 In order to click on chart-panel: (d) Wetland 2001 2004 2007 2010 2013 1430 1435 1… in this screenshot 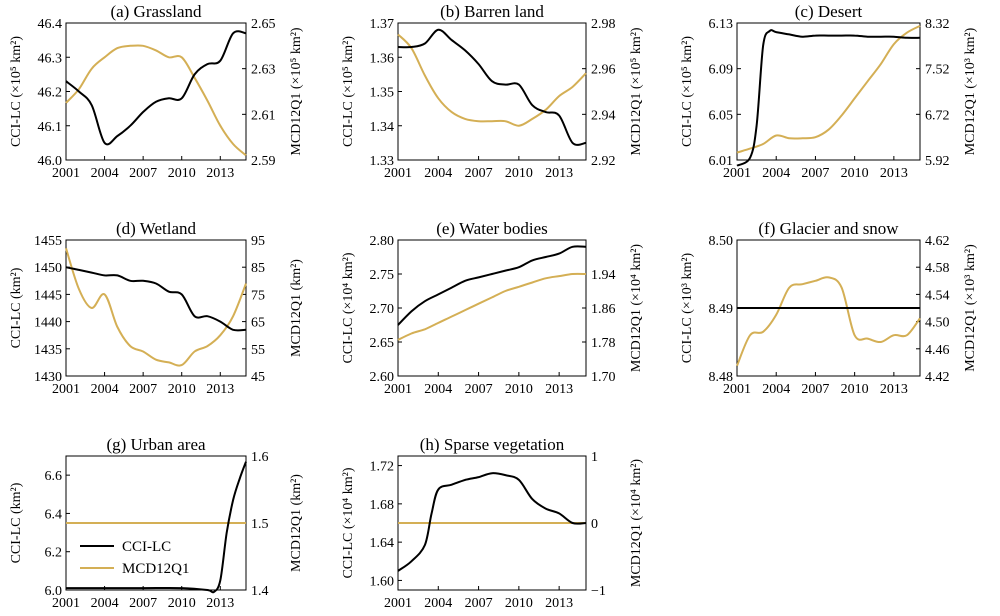, I will do `click(156, 308)`.